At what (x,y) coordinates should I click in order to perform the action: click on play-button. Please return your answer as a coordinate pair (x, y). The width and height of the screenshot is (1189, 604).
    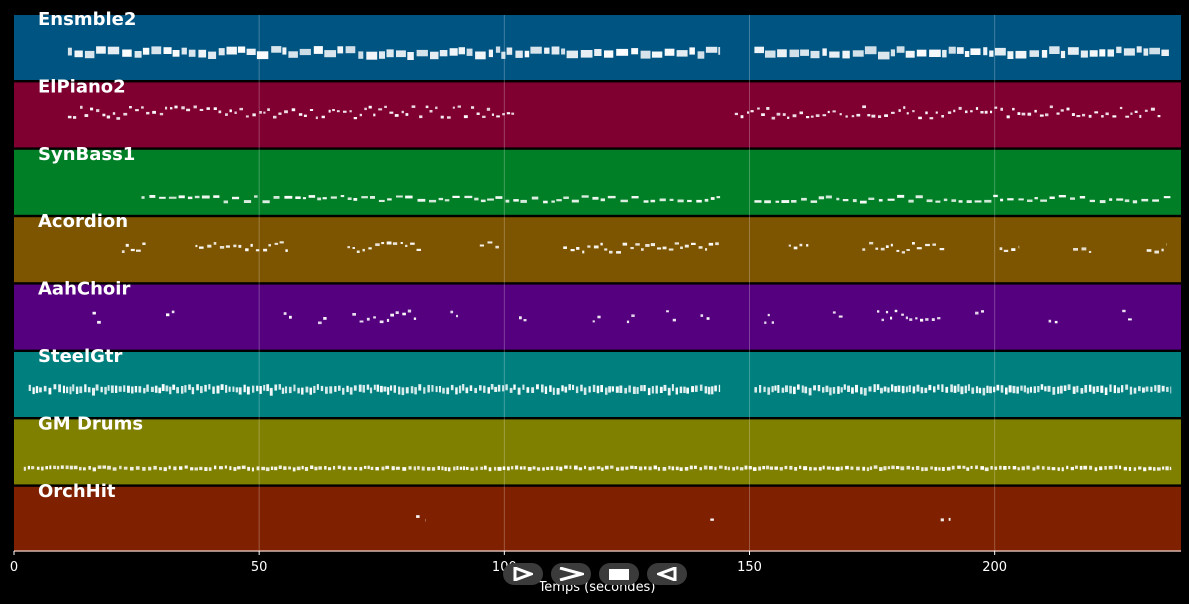
    Looking at the image, I should click on (523, 574).